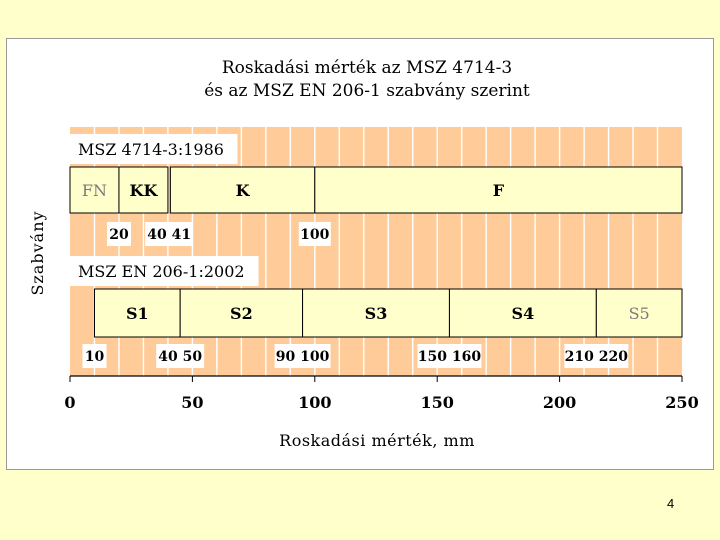  Describe the element at coordinates (436, 402) in the screenshot. I see `x-tick-label: 150` at that location.